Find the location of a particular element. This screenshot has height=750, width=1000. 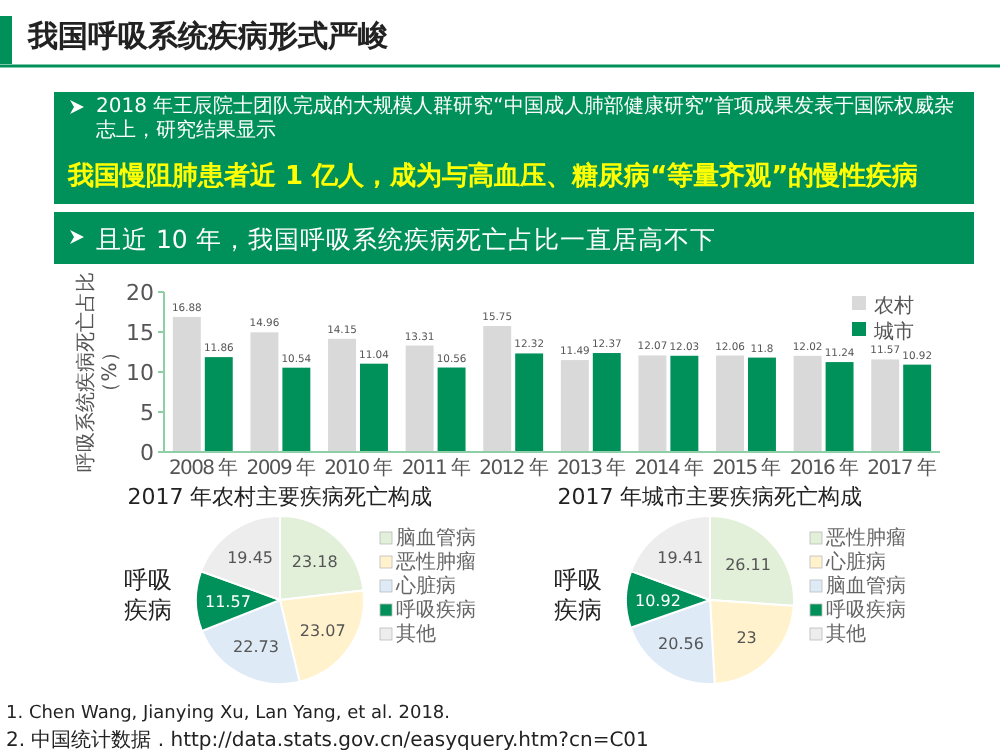

y-axis-title: 呼吸系统疾病死亡占比（%） is located at coordinates (98, 372).